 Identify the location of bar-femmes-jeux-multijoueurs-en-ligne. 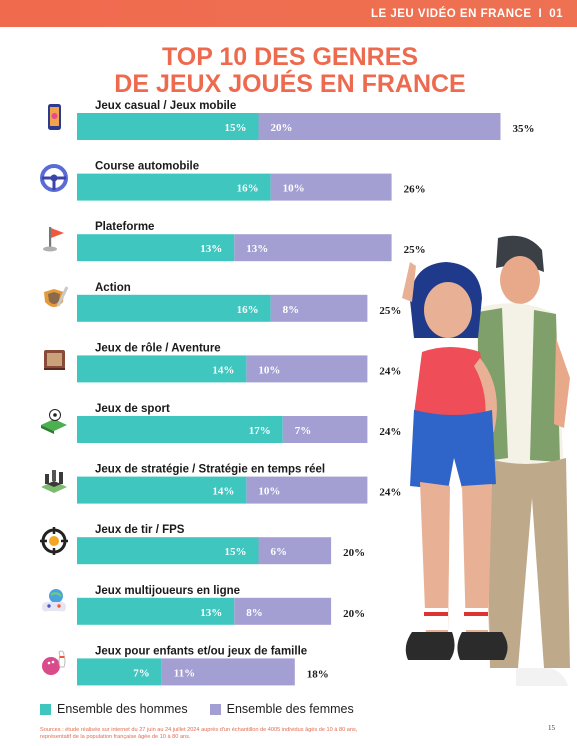
(283, 611).